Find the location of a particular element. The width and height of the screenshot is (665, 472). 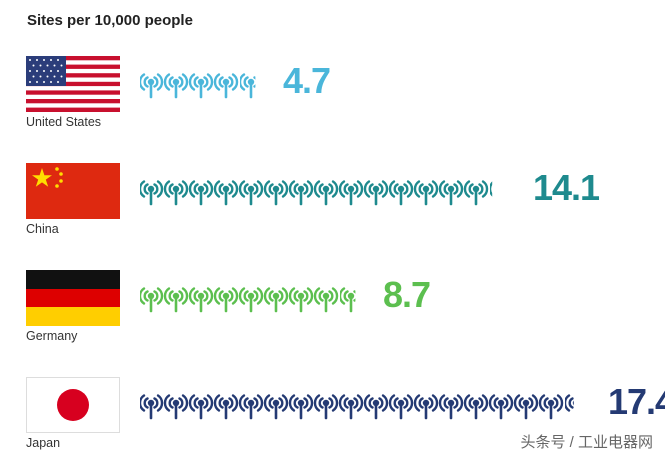

value-label: 4.7 is located at coordinates (307, 80).